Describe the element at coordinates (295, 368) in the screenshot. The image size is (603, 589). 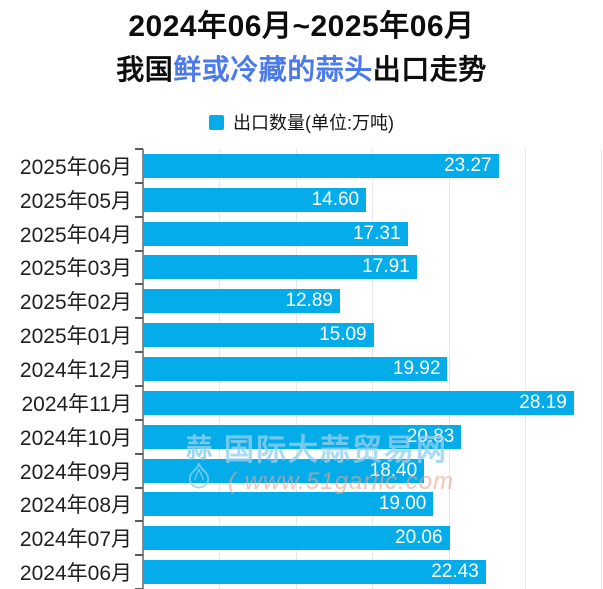
I see `bar: 19.92` at that location.